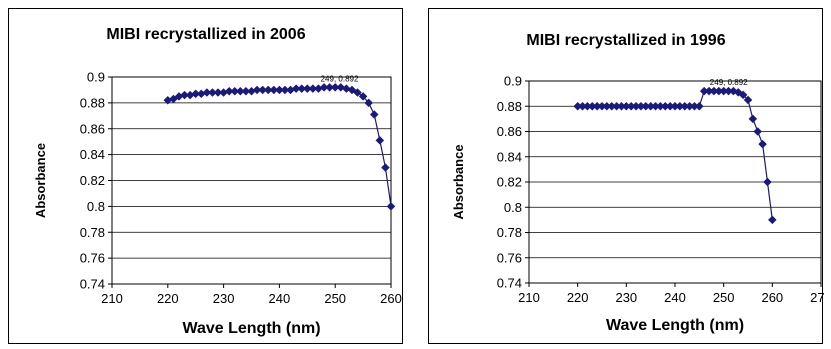 The height and width of the screenshot is (349, 831). Describe the element at coordinates (625, 40) in the screenshot. I see `chart-title: MIBI recrystallized in 1996` at that location.